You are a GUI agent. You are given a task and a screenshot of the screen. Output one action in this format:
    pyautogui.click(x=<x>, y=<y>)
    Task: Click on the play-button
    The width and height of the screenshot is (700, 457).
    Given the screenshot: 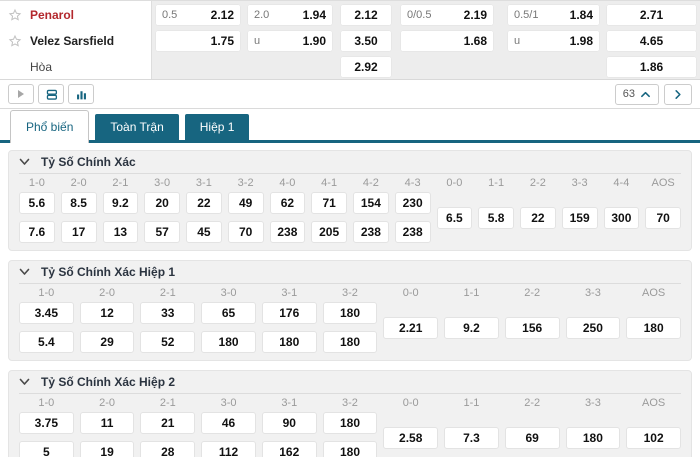 What is the action you would take?
    pyautogui.click(x=21, y=94)
    